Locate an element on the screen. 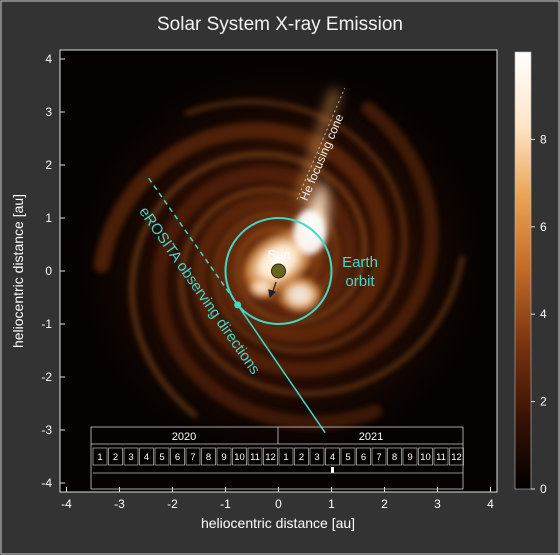  core-emission is located at coordinates (282, 262).